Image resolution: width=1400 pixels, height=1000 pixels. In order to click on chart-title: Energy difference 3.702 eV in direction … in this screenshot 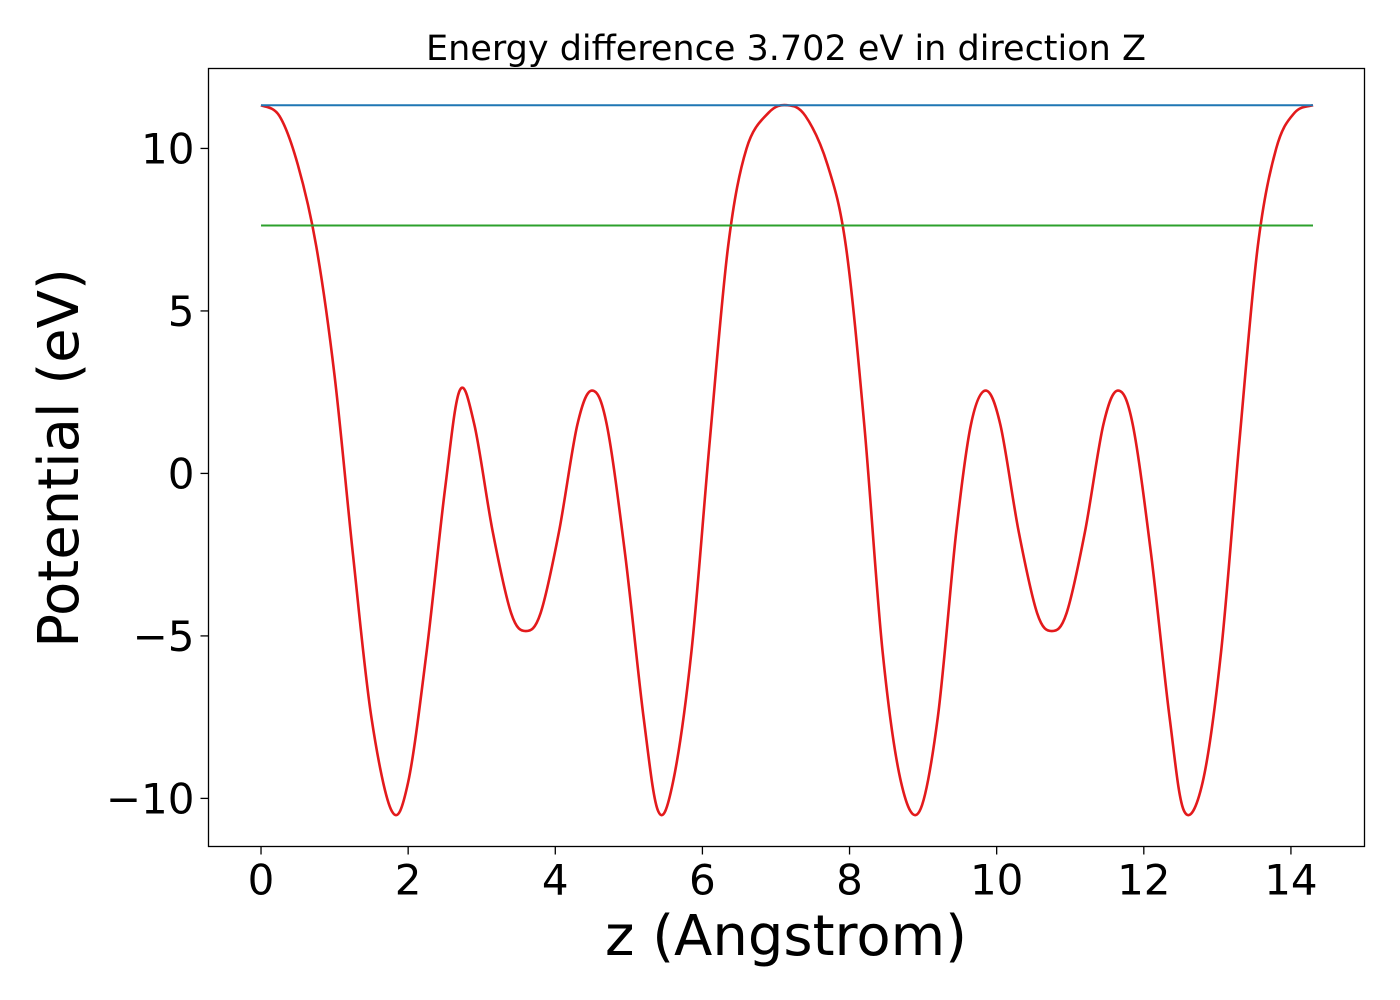, I will do `click(786, 49)`.